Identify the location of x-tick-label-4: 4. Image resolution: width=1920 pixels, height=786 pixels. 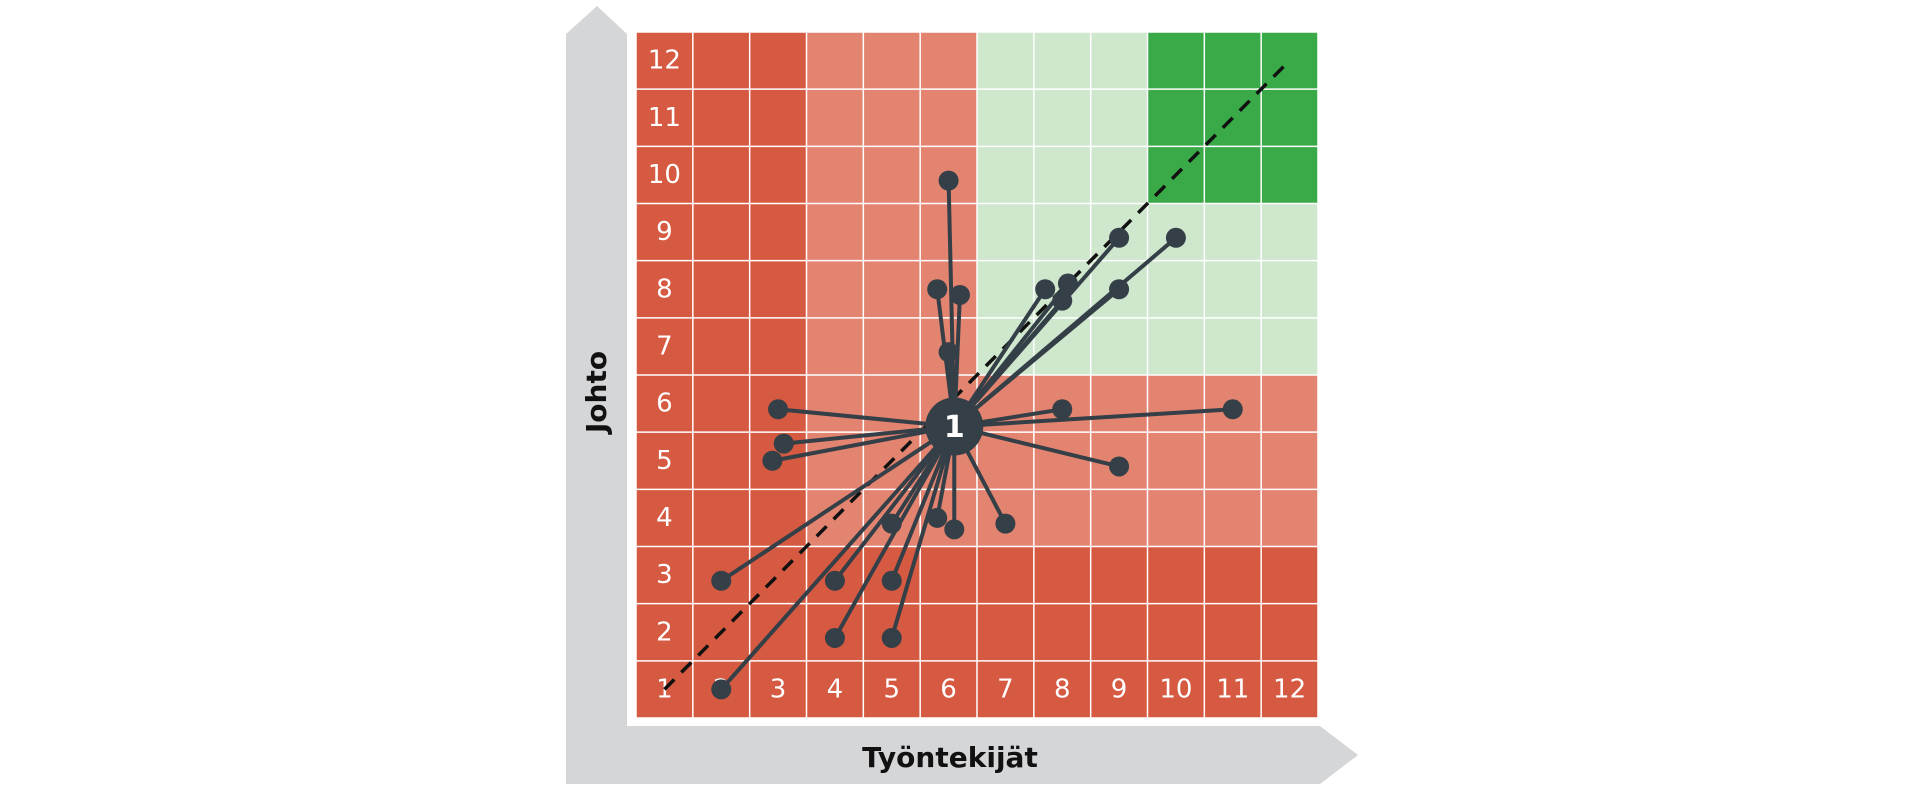
(835, 689).